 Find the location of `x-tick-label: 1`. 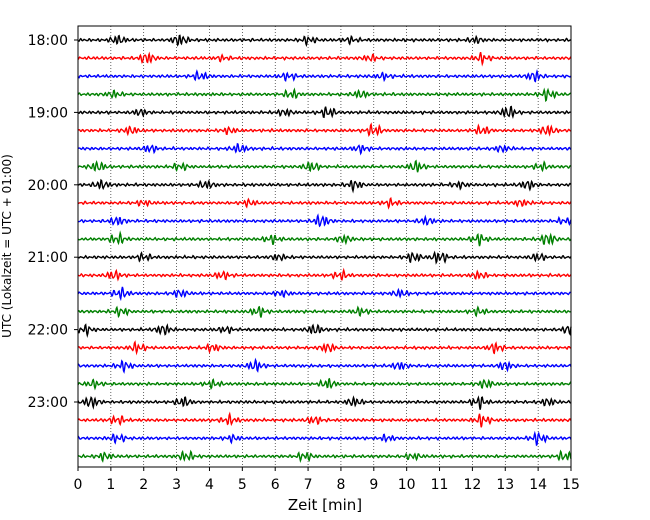

x-tick-label: 1 is located at coordinates (110, 485).